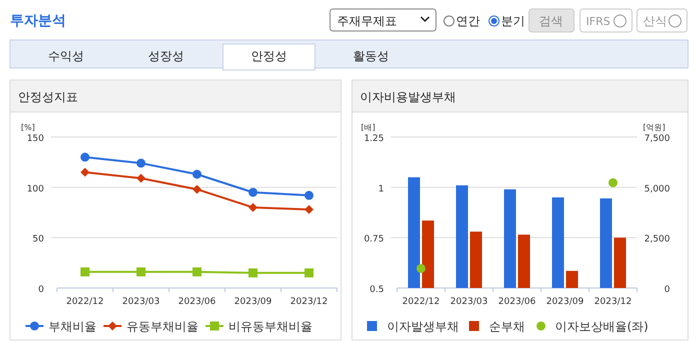  What do you see at coordinates (38, 239) in the screenshot?
I see `y-tick-label: 50` at bounding box center [38, 239].